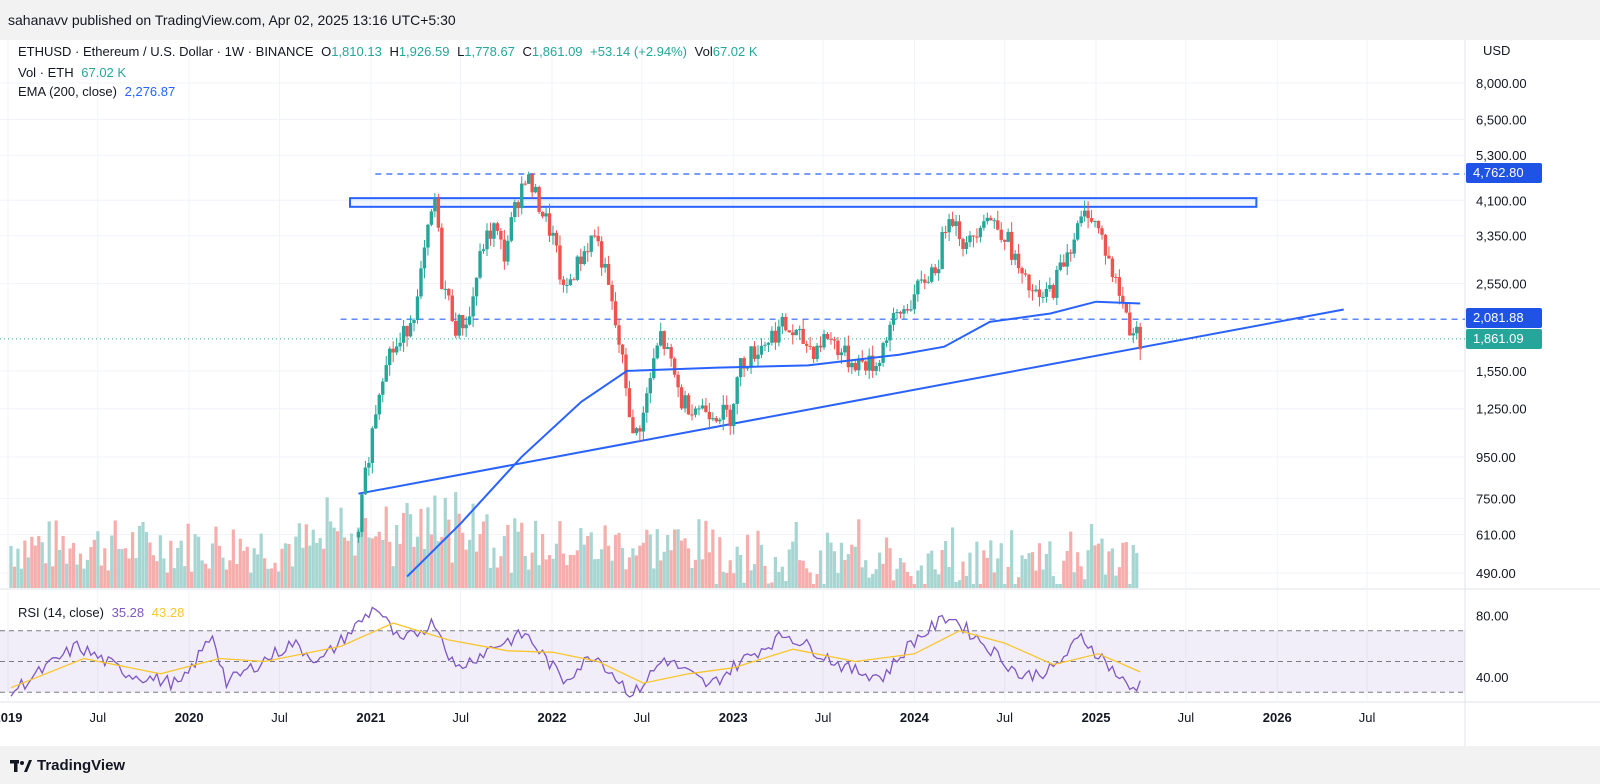 The image size is (1600, 784). Describe the element at coordinates (74, 72) in the screenshot. I see `legend-volume-row: Vol · ETH 67.02 K` at that location.